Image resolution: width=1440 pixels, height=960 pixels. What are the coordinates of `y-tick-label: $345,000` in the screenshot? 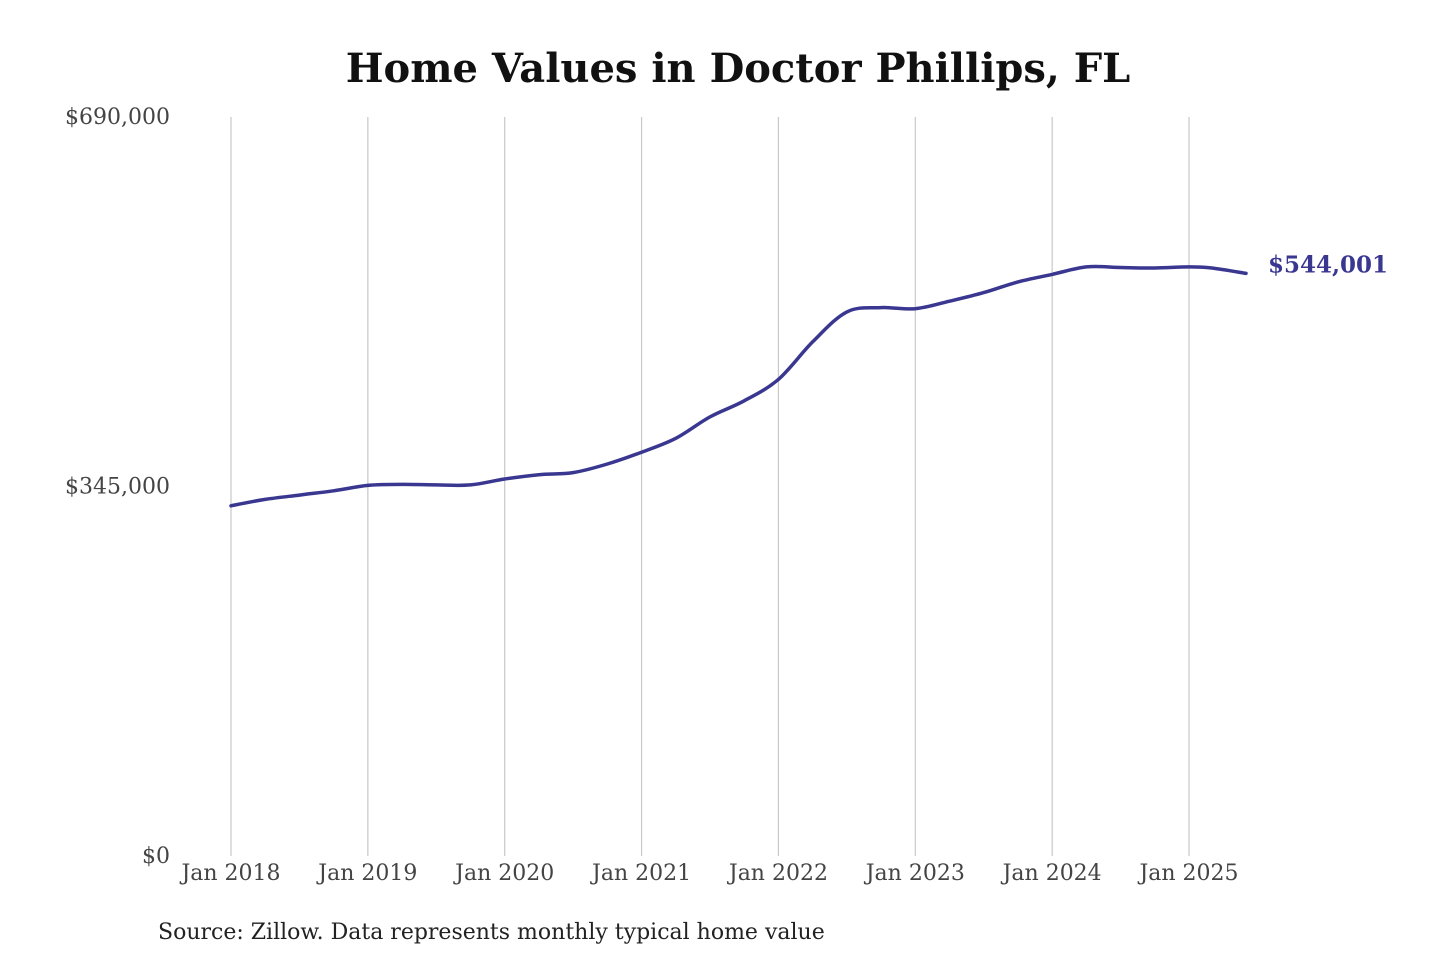 It's located at (117, 487).